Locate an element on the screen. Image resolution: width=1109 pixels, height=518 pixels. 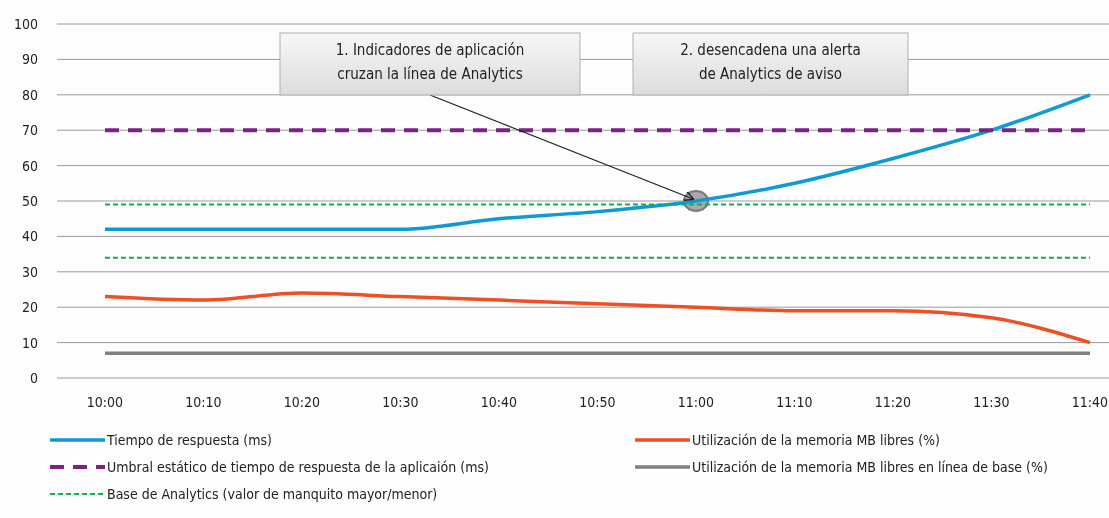
x-tick-label: 11:20 is located at coordinates (893, 402).